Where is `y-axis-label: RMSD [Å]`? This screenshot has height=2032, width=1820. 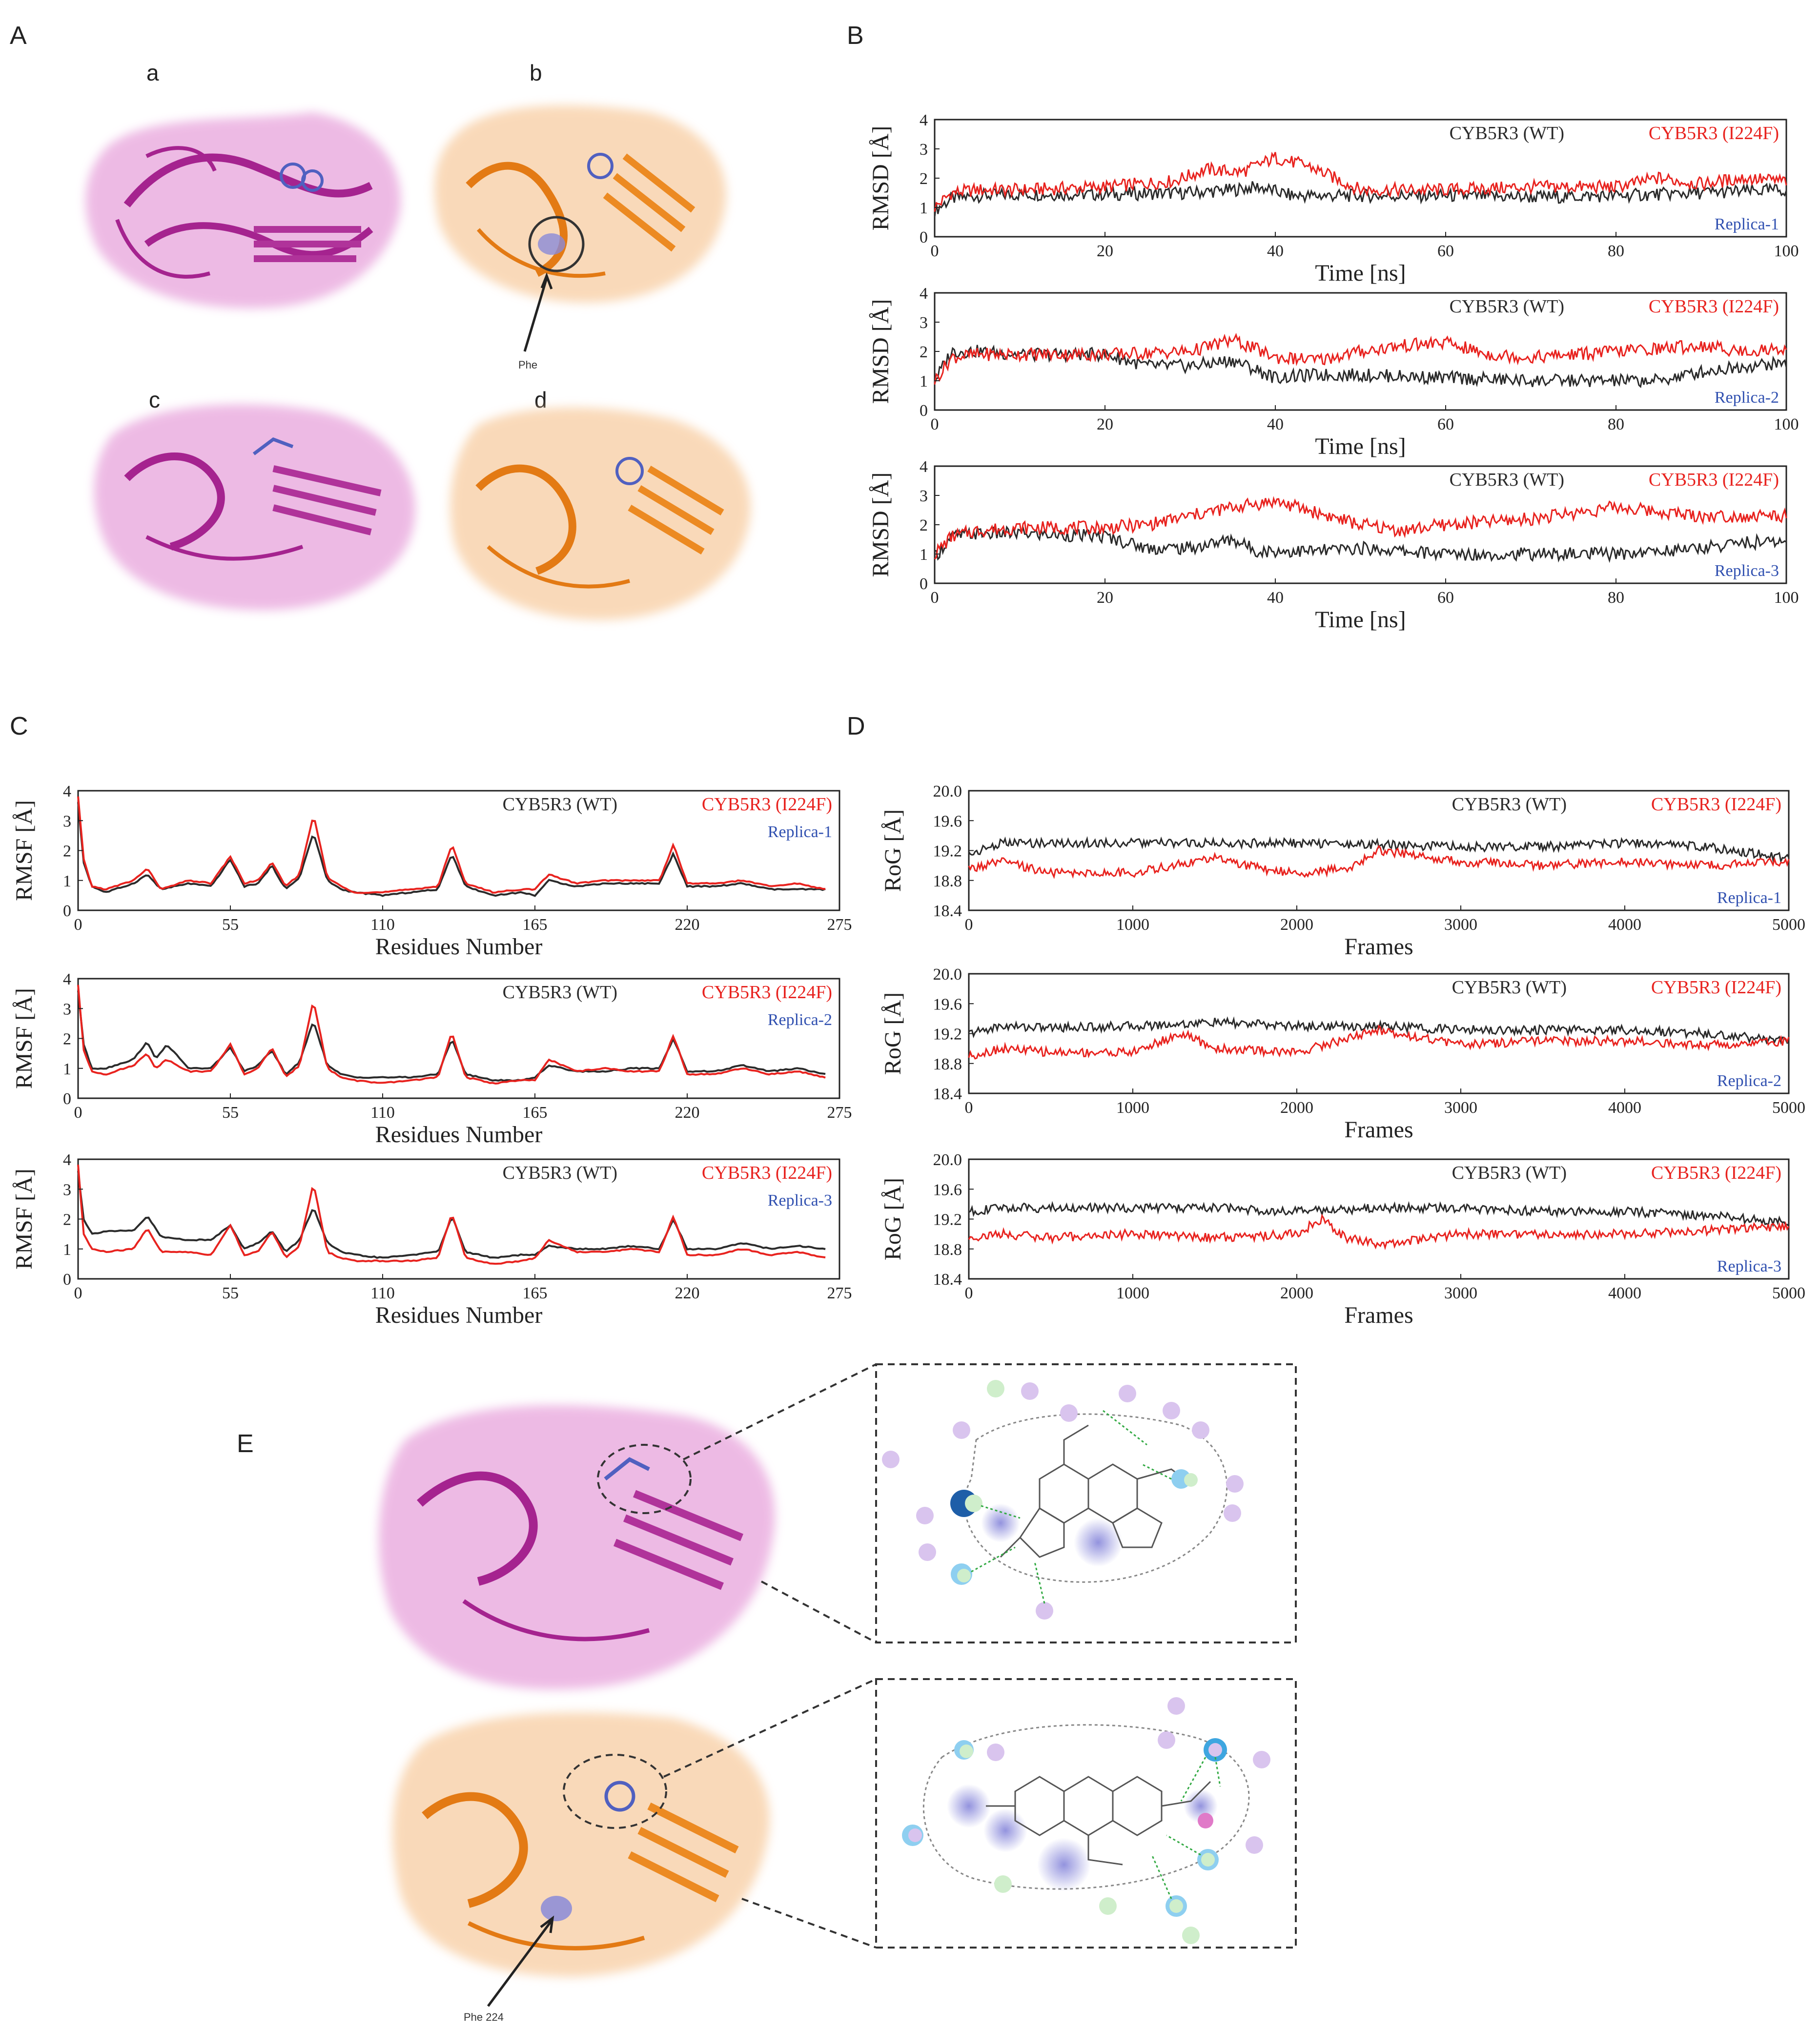 y-axis-label: RMSD [Å] is located at coordinates (881, 178).